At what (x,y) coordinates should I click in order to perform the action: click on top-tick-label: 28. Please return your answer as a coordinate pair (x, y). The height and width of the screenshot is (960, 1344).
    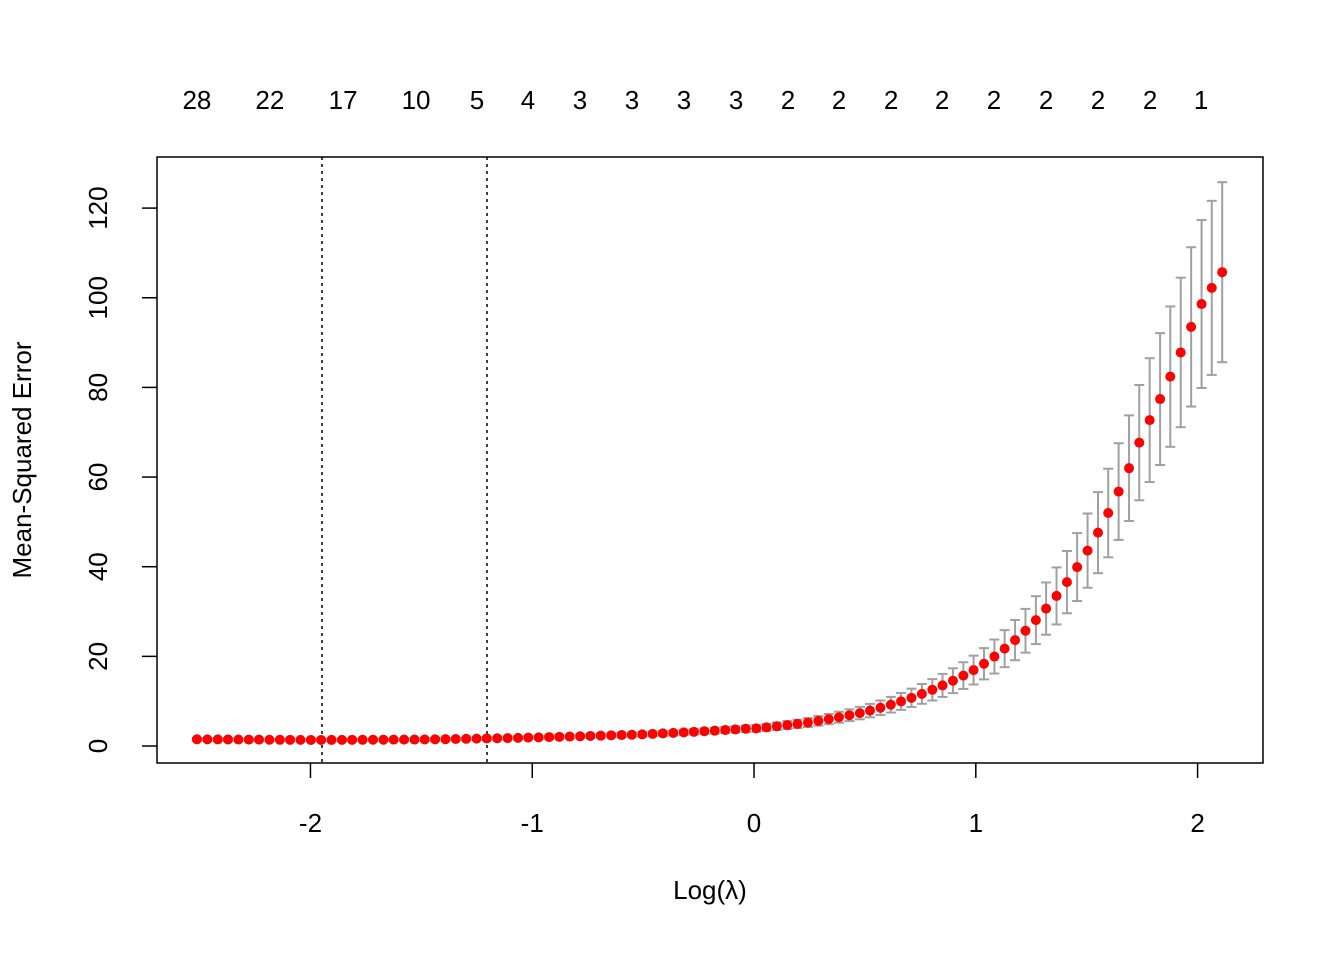
    Looking at the image, I should click on (196, 100).